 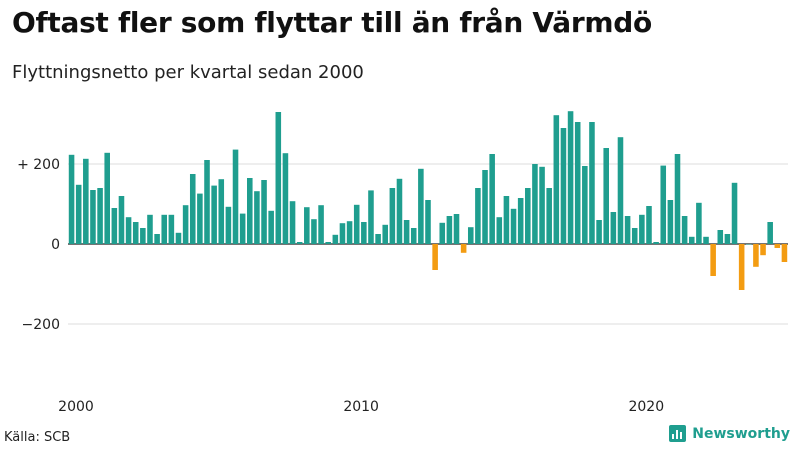 What do you see at coordinates (38, 165) in the screenshot?
I see `y-tick-label: + 200` at bounding box center [38, 165].